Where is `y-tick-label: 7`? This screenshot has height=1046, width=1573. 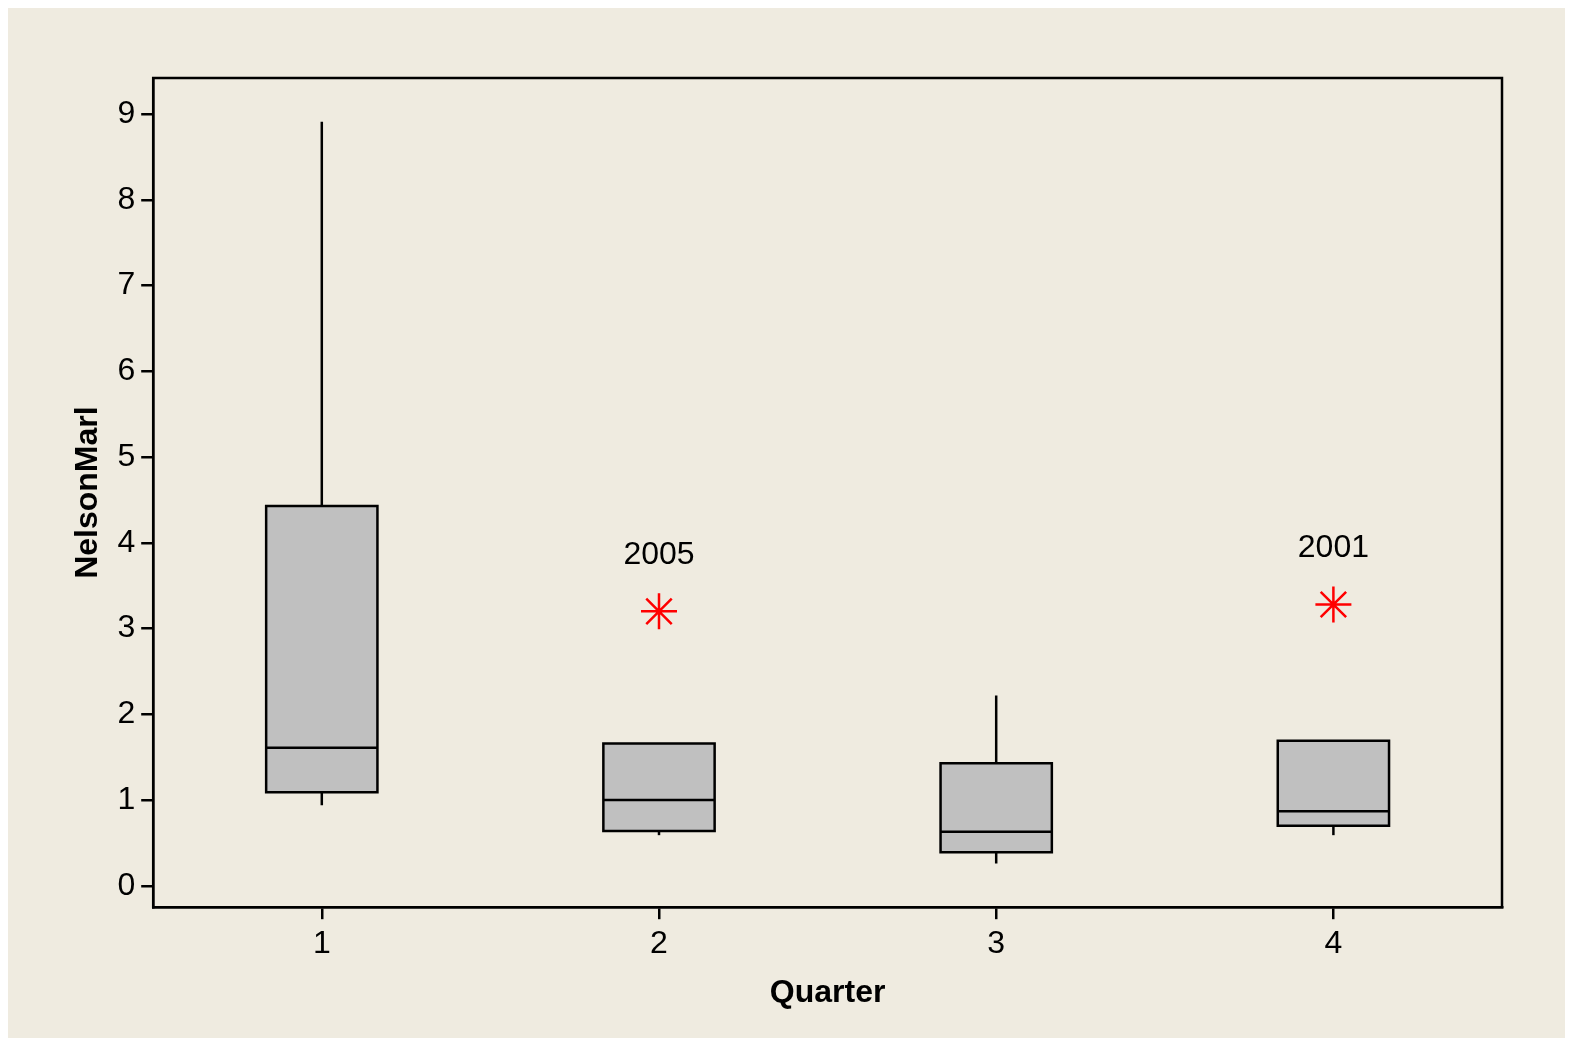
y-tick-label: 7 is located at coordinates (126, 283).